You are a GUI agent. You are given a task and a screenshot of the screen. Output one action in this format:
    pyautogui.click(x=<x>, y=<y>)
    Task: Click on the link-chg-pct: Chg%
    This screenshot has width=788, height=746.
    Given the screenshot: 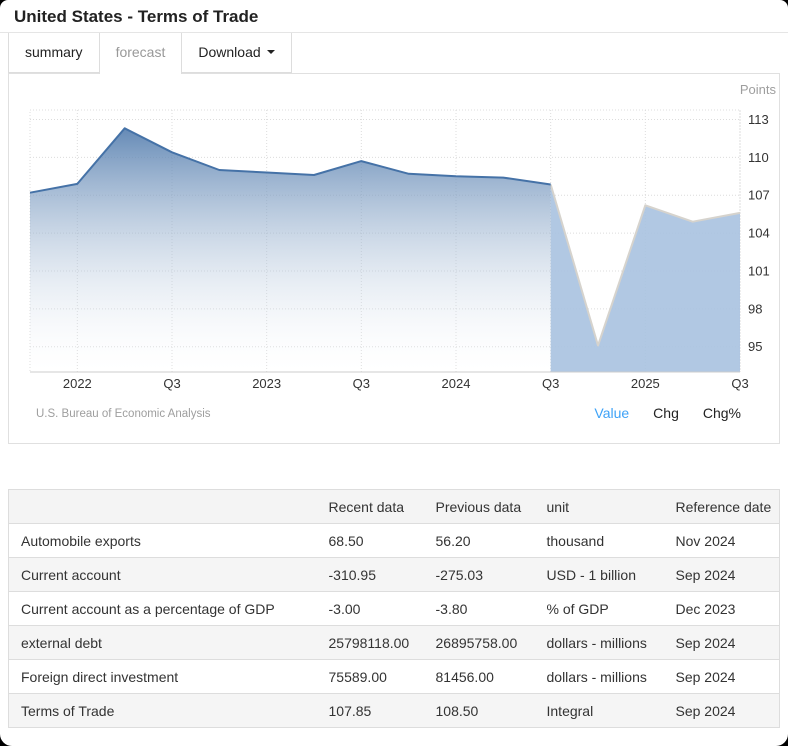 What is the action you would take?
    pyautogui.click(x=721, y=413)
    